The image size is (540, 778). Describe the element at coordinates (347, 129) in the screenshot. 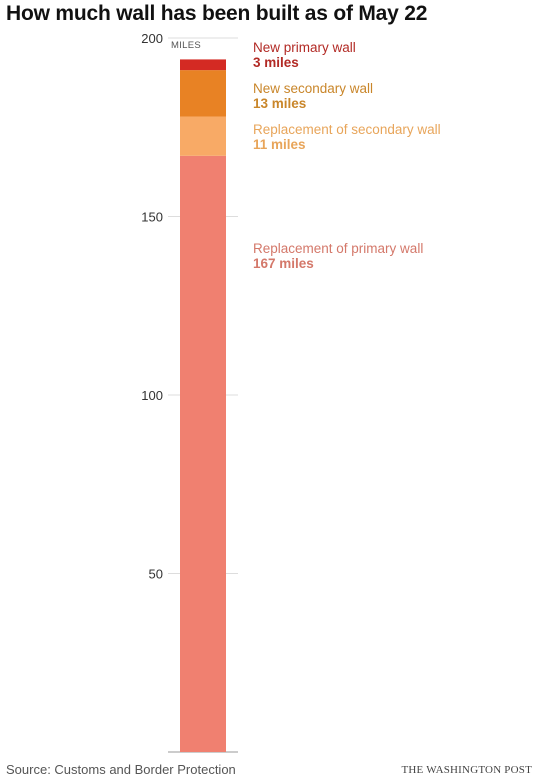

I see `segment-name-label: Replacement of secondary wall` at that location.